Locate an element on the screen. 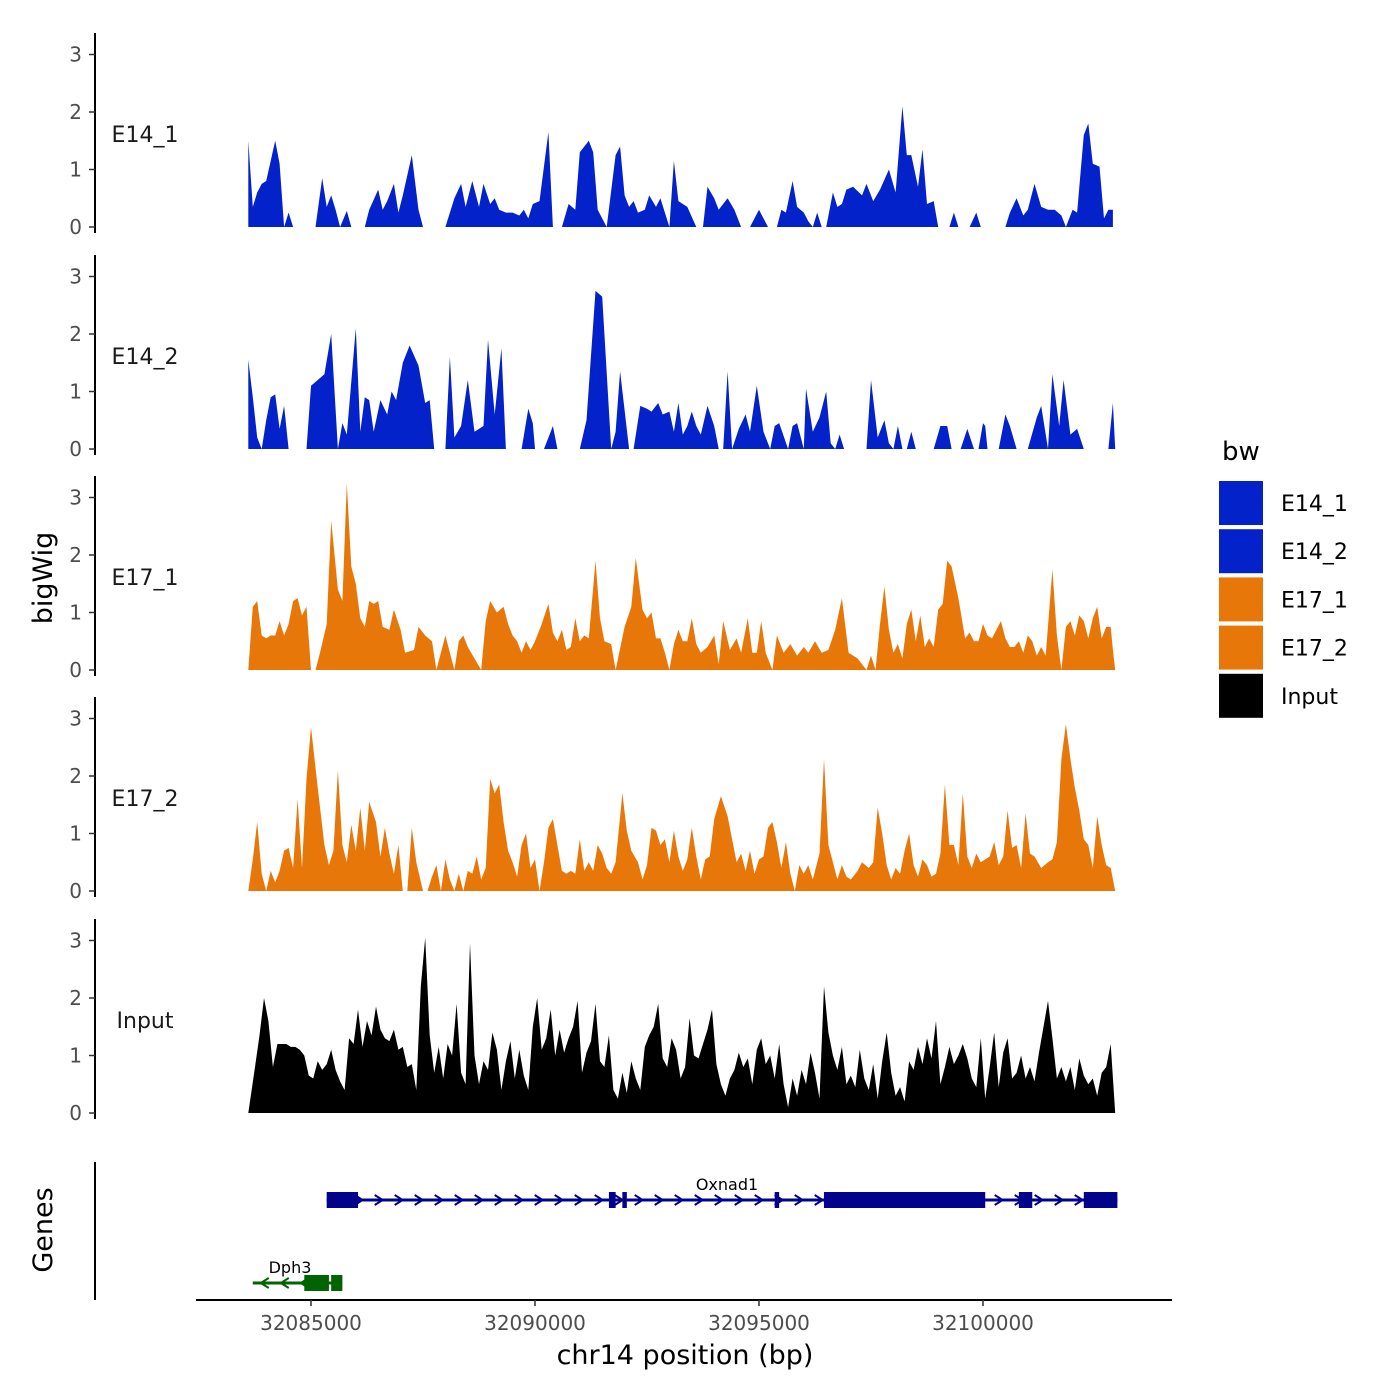 The image size is (1400, 1400). legend-item-e17-2: E17_2 is located at coordinates (1283, 647).